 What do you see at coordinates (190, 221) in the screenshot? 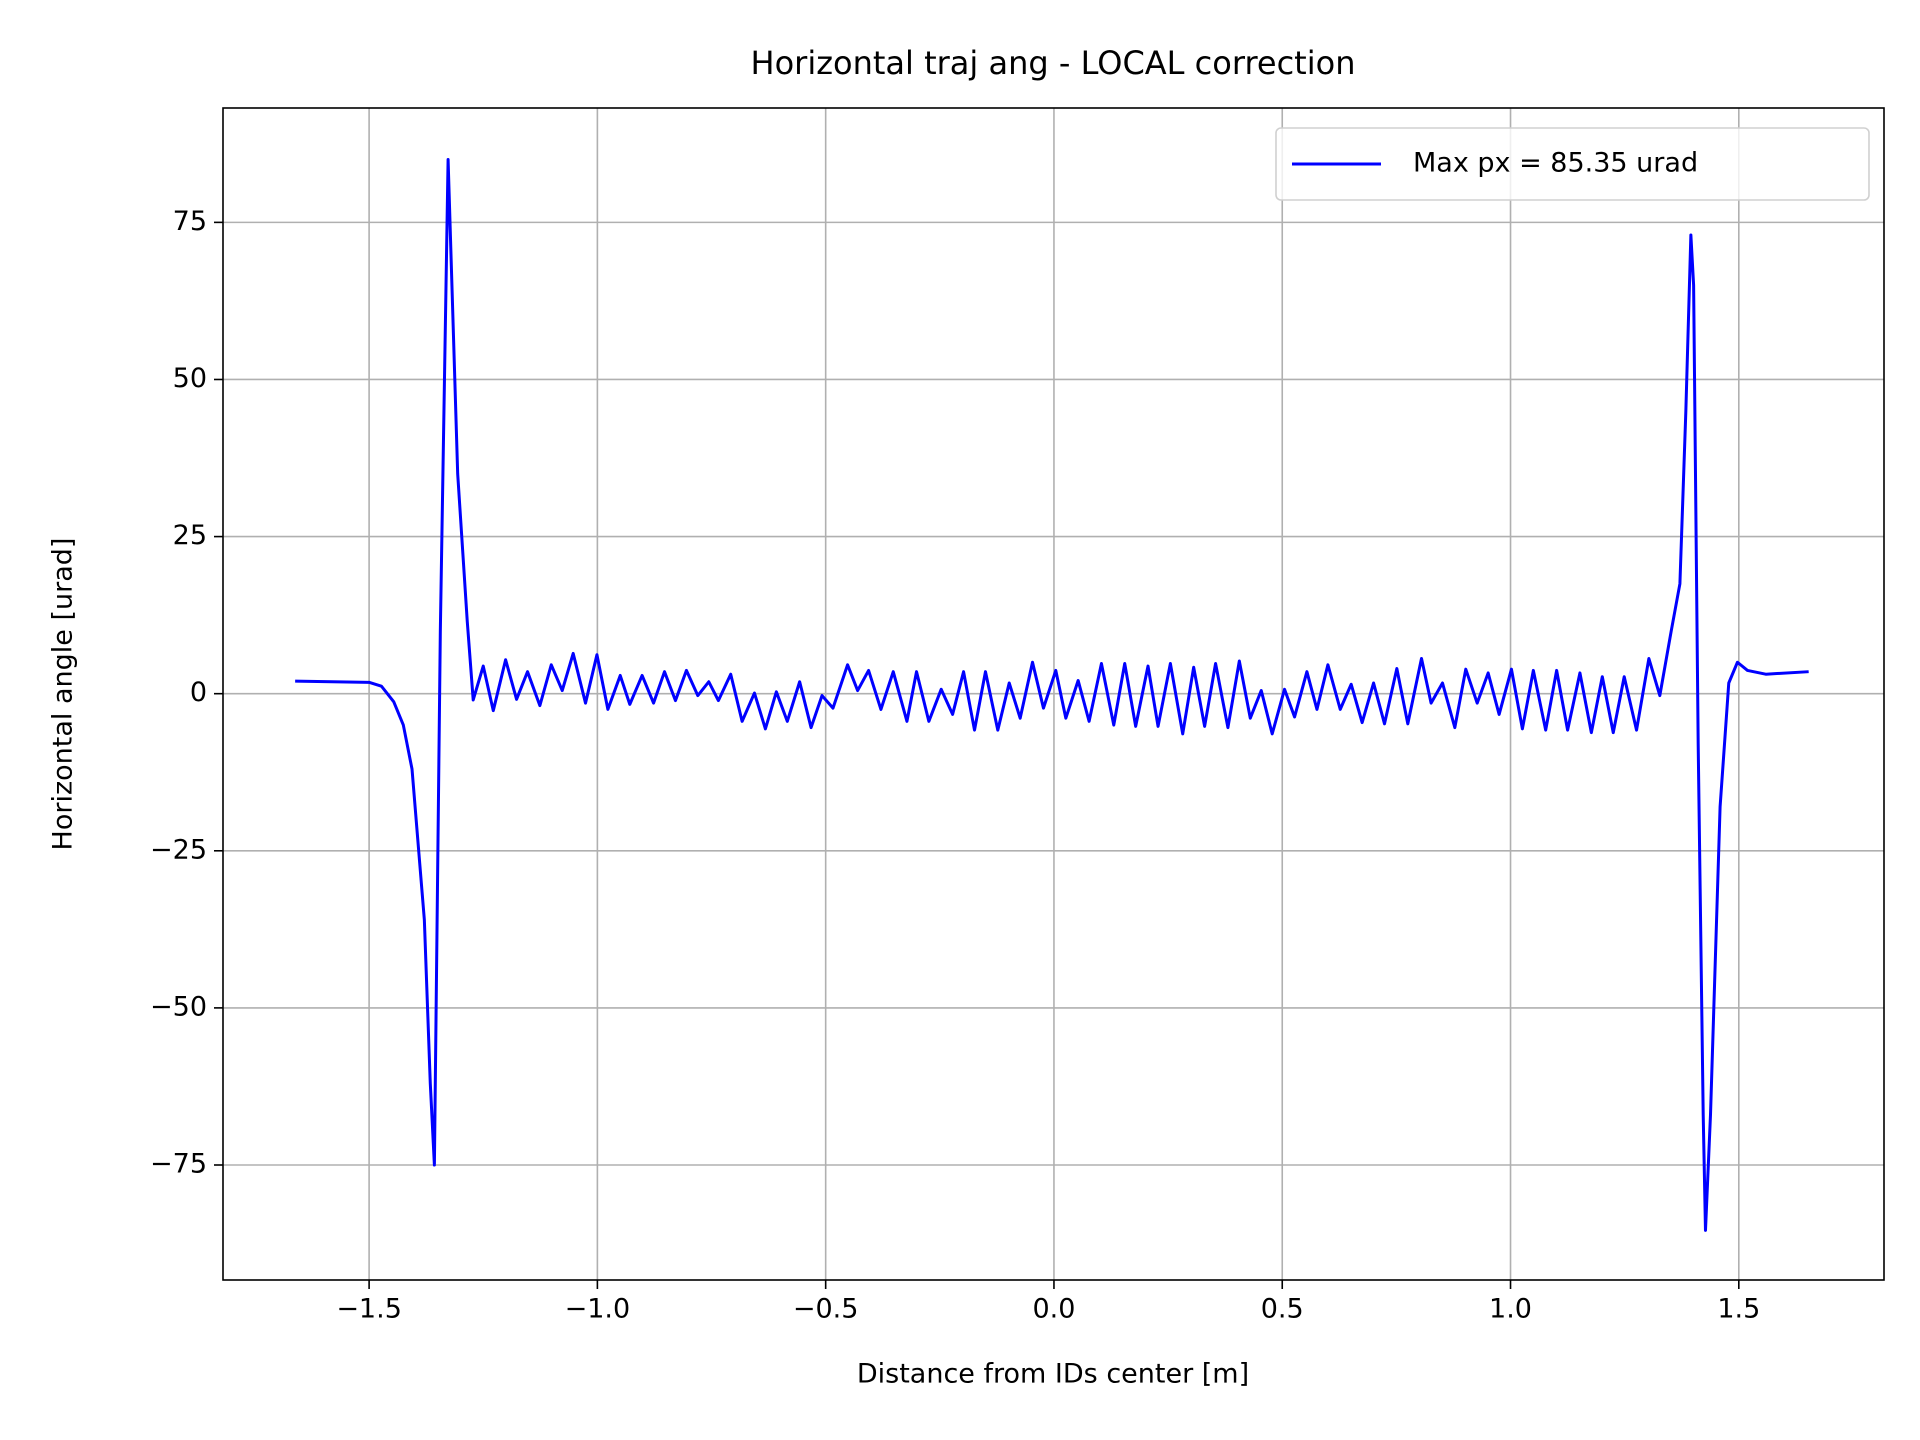
I see `y-tick-label: 75` at bounding box center [190, 221].